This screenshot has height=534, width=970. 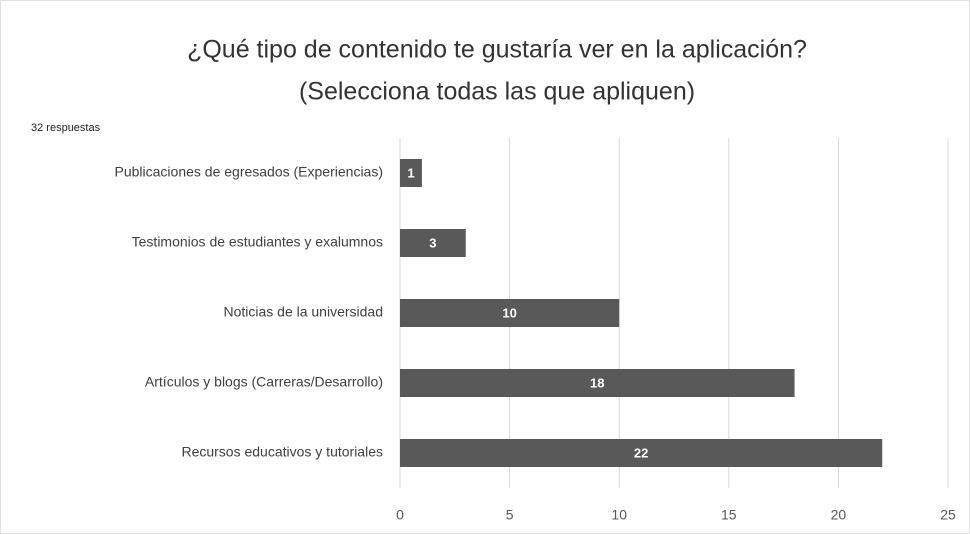 I want to click on y-tick-label: Testimonios de estudiantes y exalumnos, so click(x=257, y=242).